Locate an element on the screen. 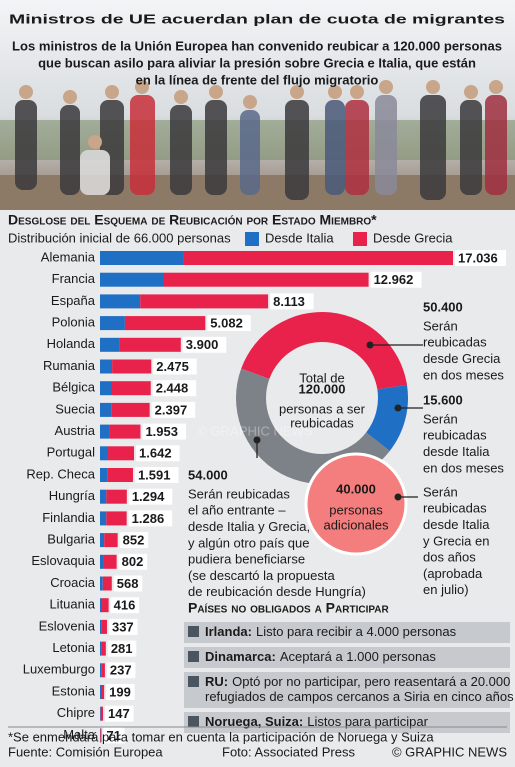 Image resolution: width=515 pixels, height=767 pixels. row-text: Aceptará a 1.000 personas is located at coordinates (358, 656).